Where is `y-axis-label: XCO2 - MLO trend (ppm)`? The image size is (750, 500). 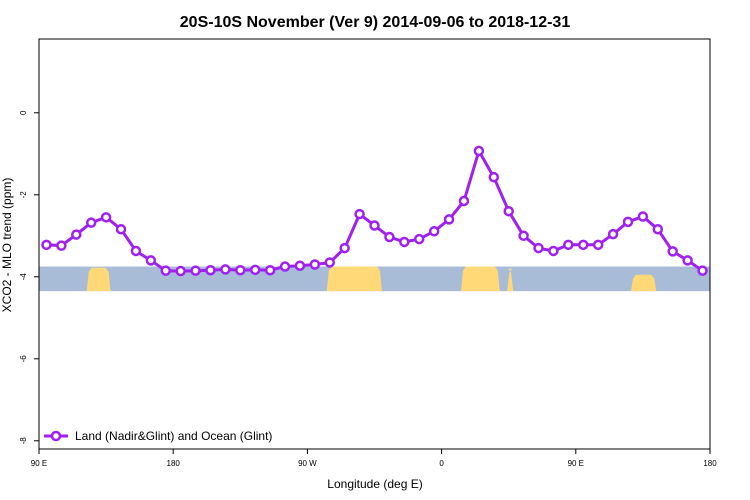 y-axis-label: XCO2 - MLO trend (ppm) is located at coordinates (7, 245).